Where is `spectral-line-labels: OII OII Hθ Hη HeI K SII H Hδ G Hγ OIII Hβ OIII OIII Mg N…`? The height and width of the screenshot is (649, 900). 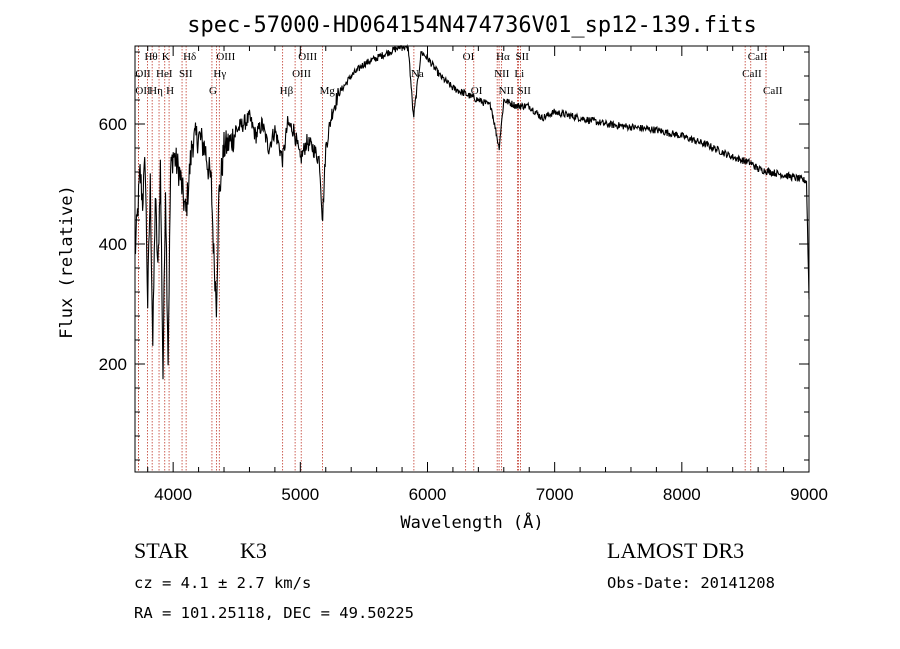 spectral-line-labels: OII OII Hθ Hη HeI K SII H Hδ G Hγ OIII Hβ OIII OIII Mg N… is located at coordinates (458, 74).